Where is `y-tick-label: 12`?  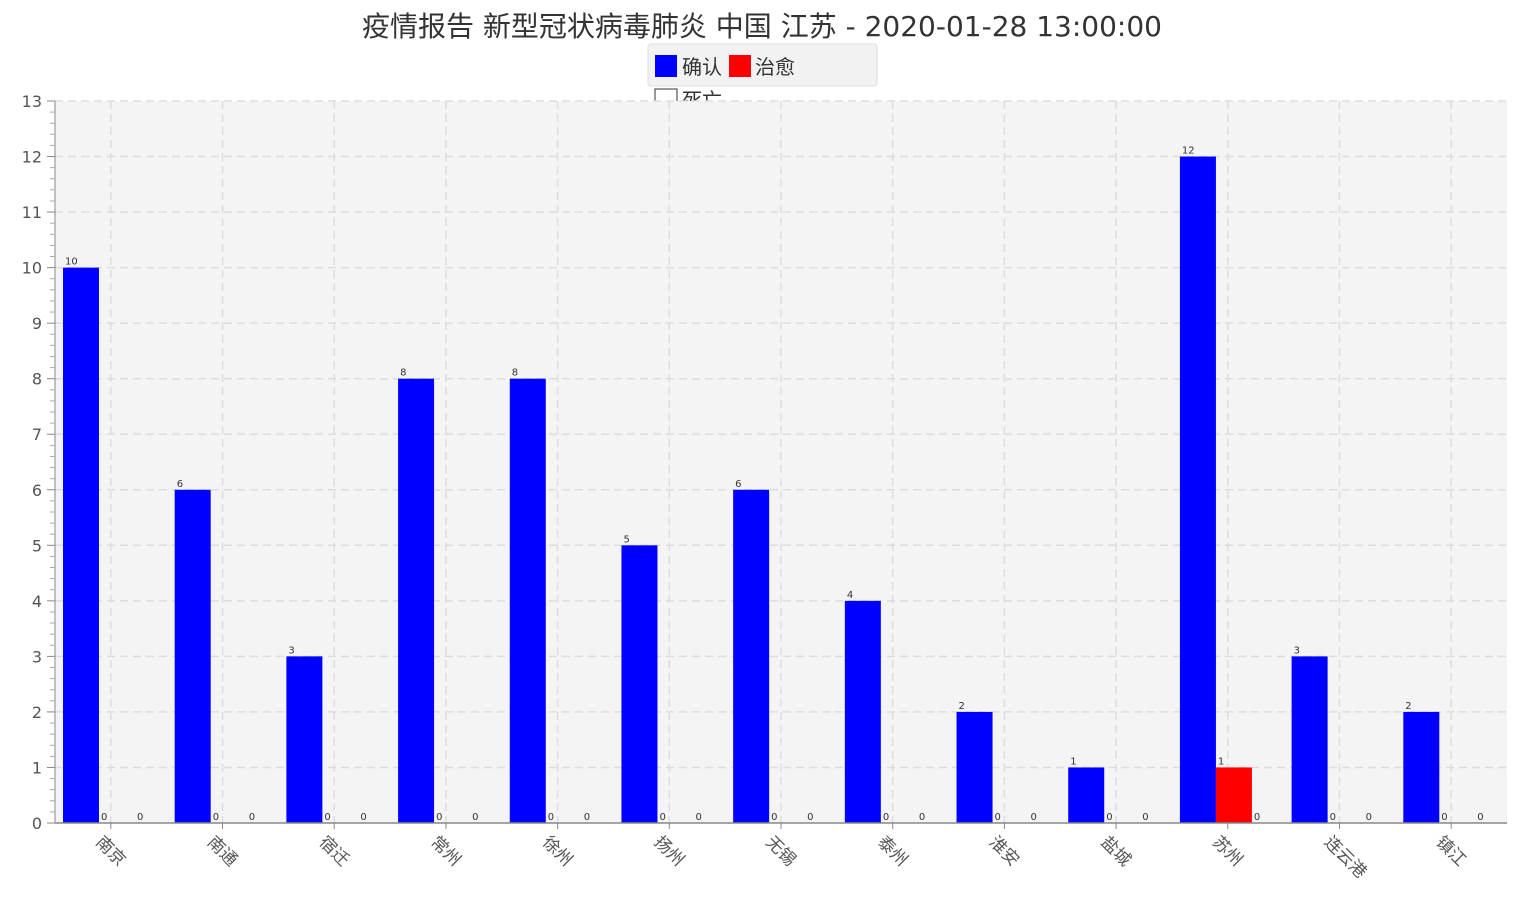
y-tick-label: 12 is located at coordinates (32, 157).